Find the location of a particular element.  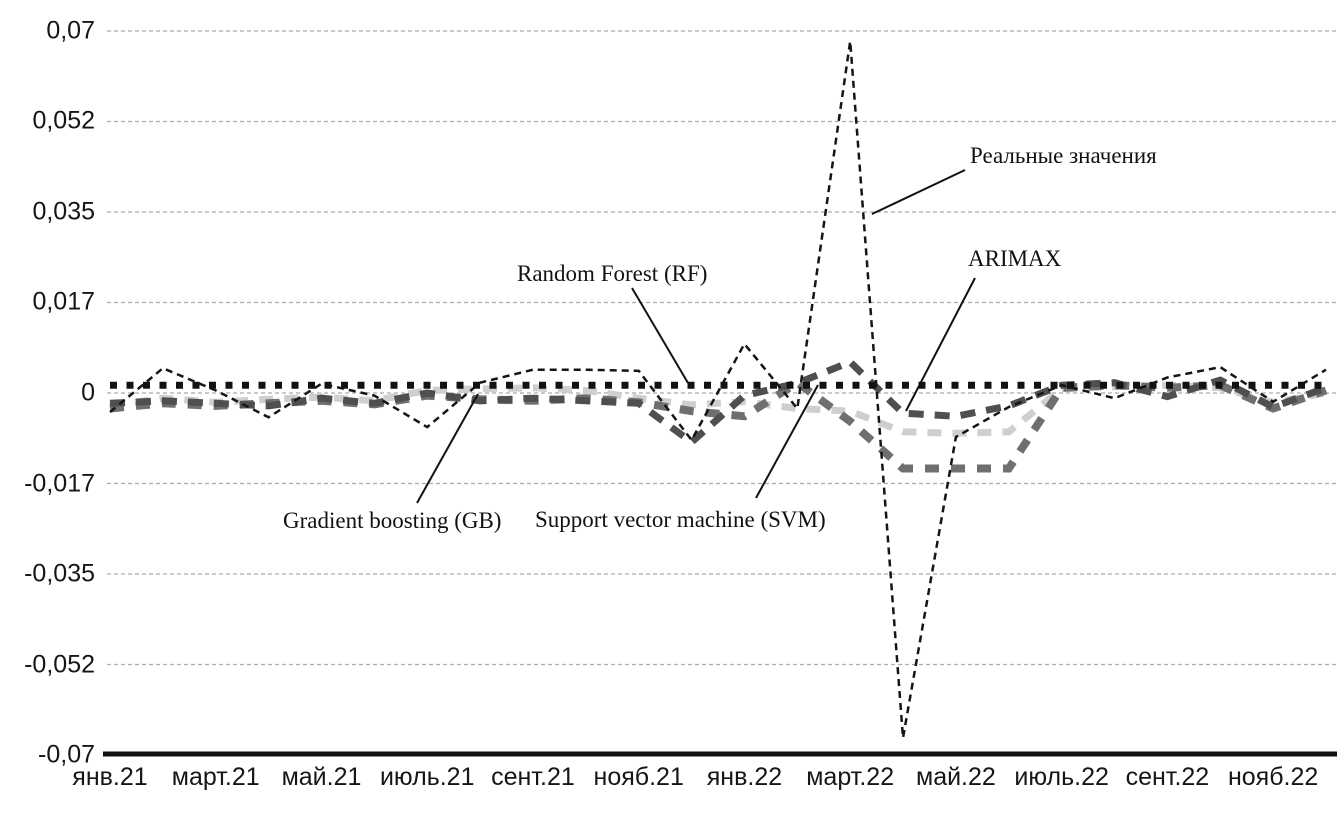

leader-line-svm is located at coordinates (787, 441).